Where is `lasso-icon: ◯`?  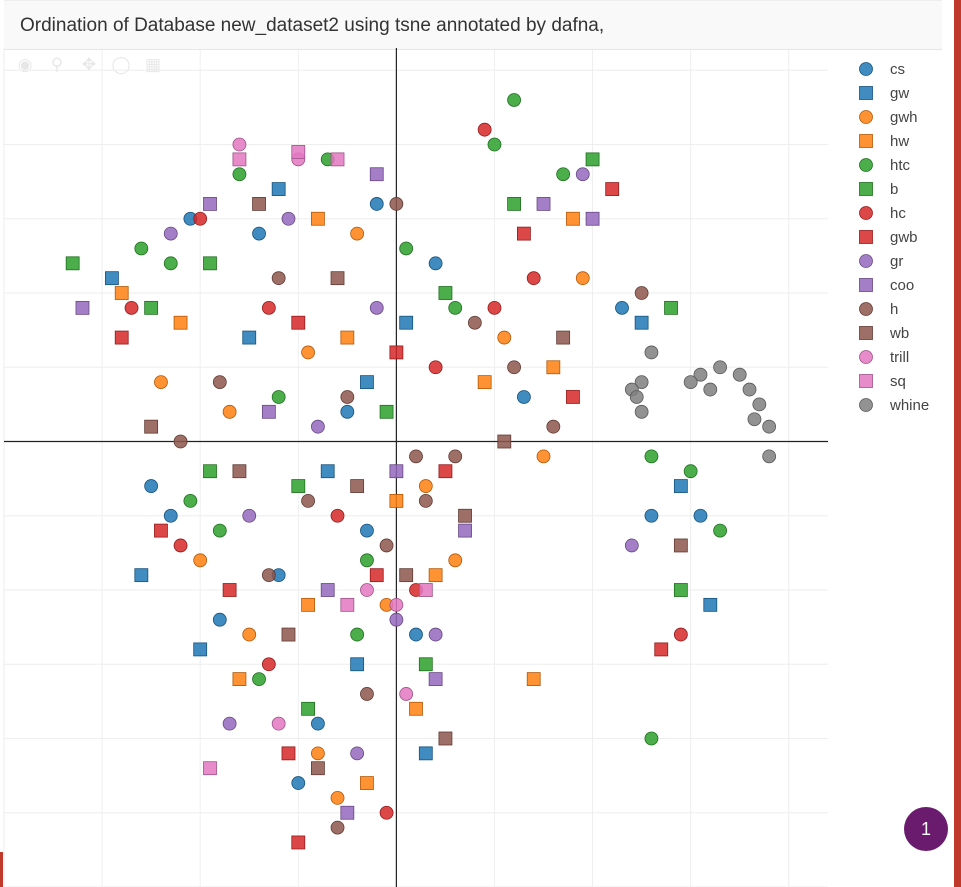
lasso-icon: ◯ is located at coordinates (121, 64).